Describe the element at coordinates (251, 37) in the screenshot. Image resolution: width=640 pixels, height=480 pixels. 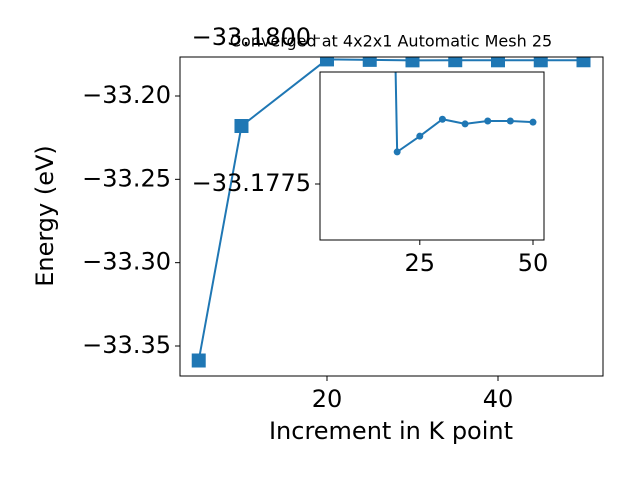
I see `y-tick-label: −33.1800` at that location.